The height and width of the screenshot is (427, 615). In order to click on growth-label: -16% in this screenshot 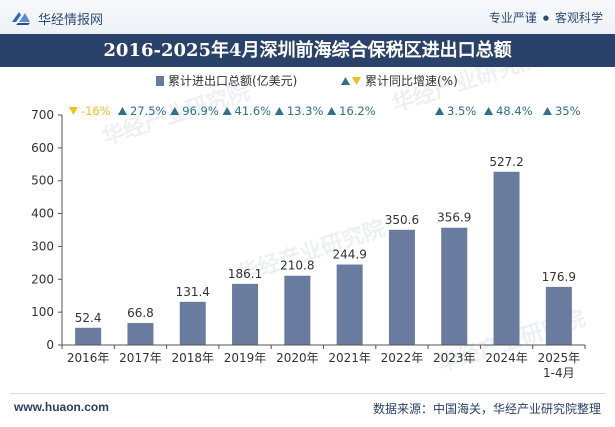, I will do `click(96, 111)`.